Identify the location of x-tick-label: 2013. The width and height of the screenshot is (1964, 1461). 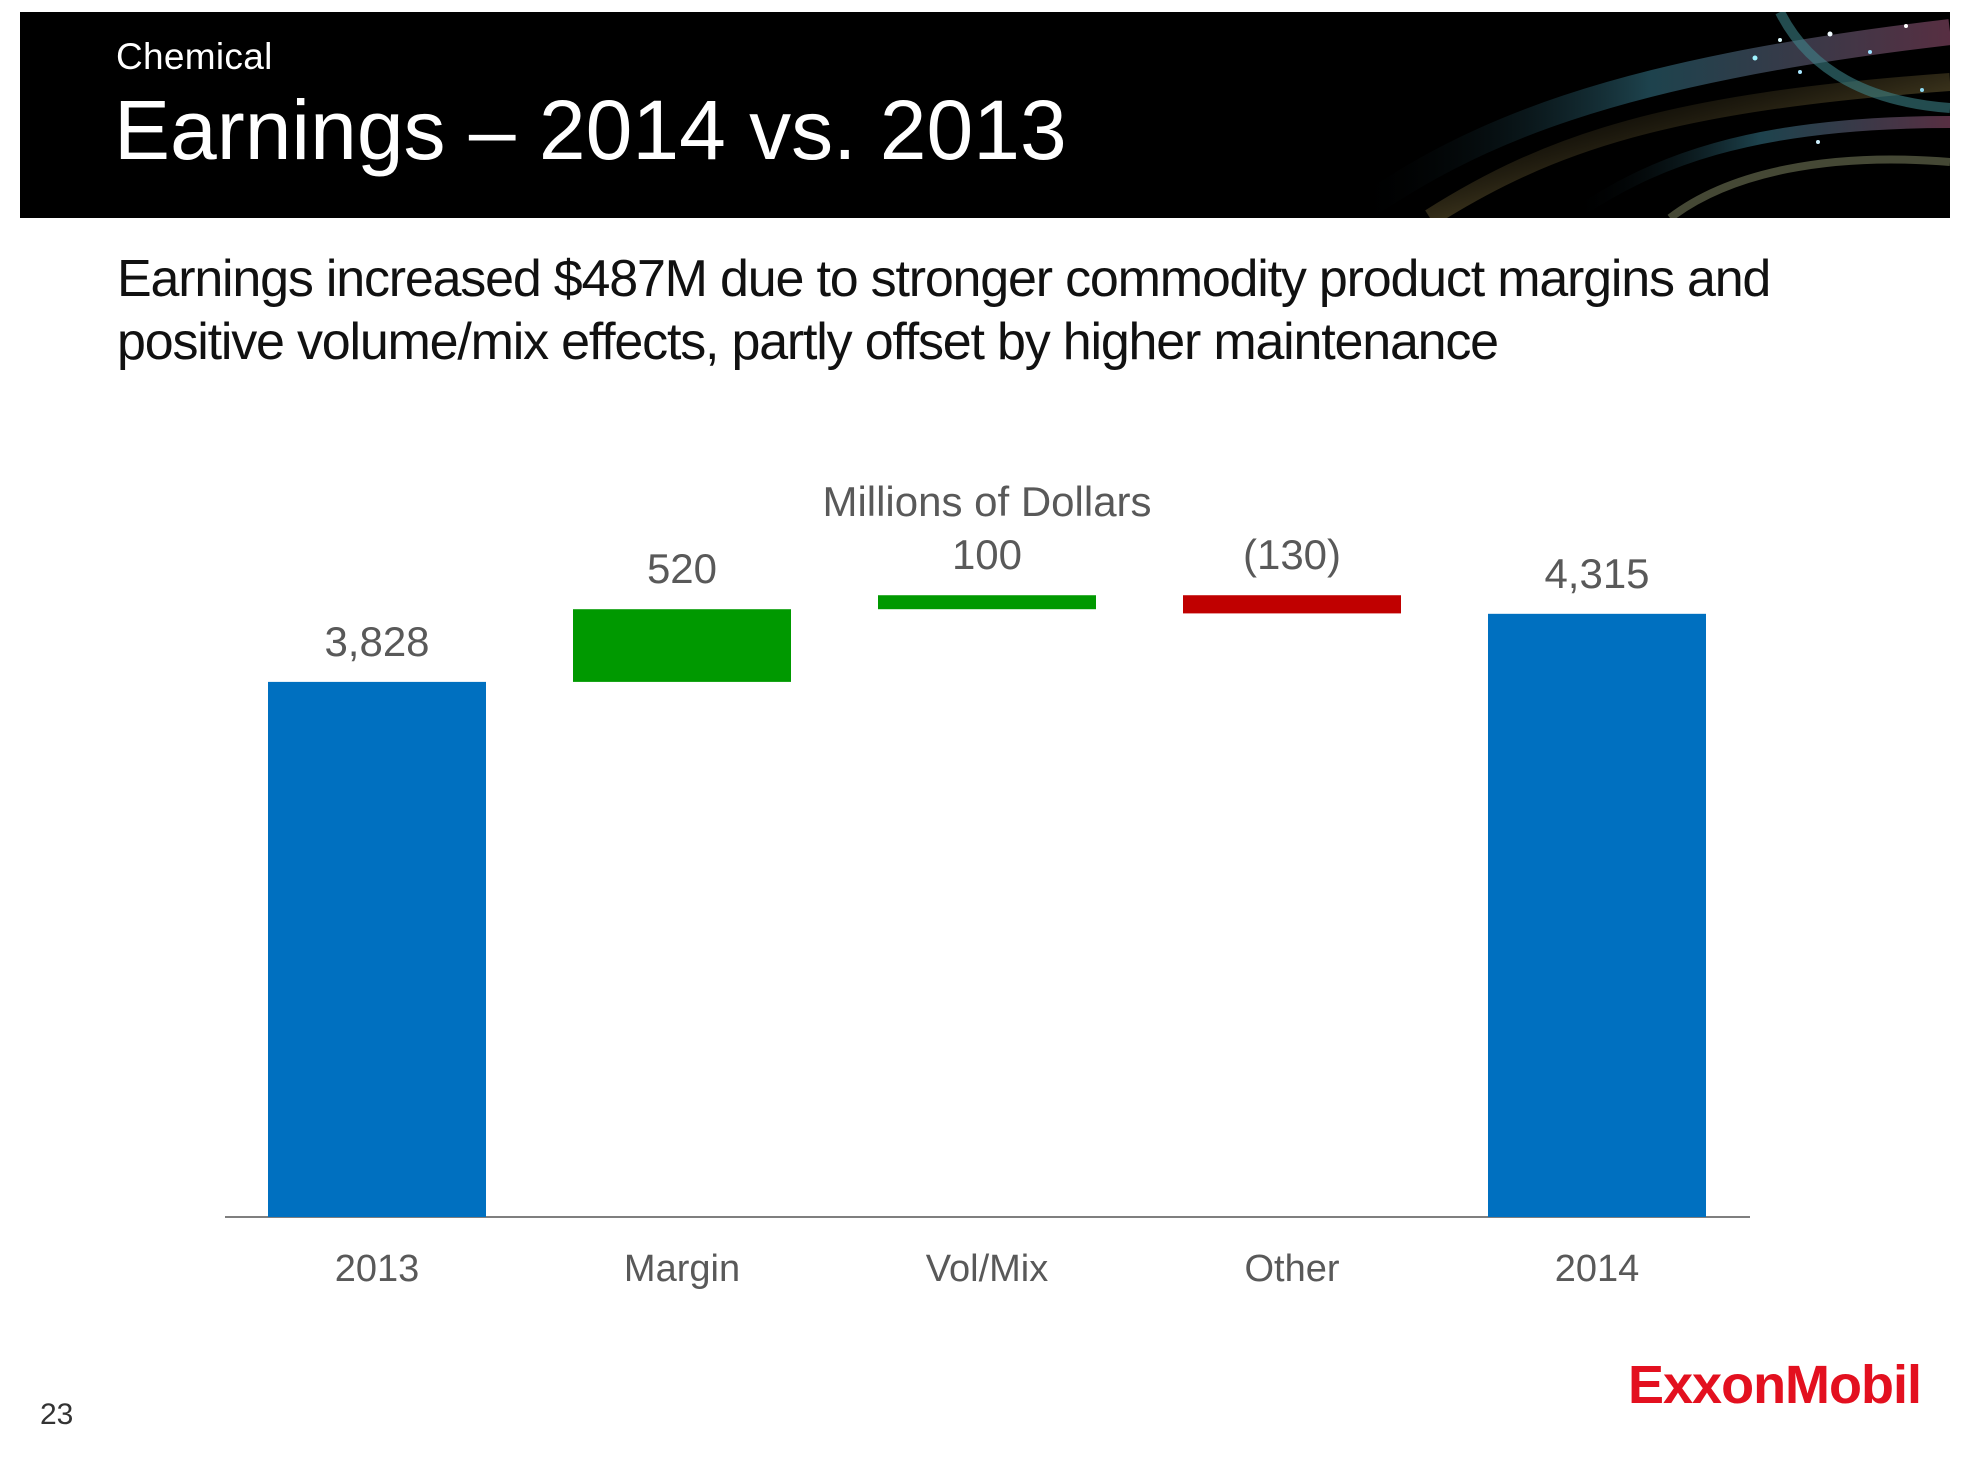
(377, 1269).